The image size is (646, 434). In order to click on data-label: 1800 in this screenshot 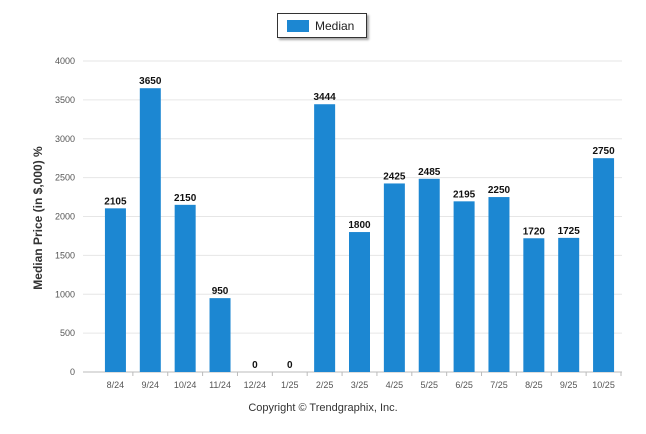, I will do `click(359, 225)`.